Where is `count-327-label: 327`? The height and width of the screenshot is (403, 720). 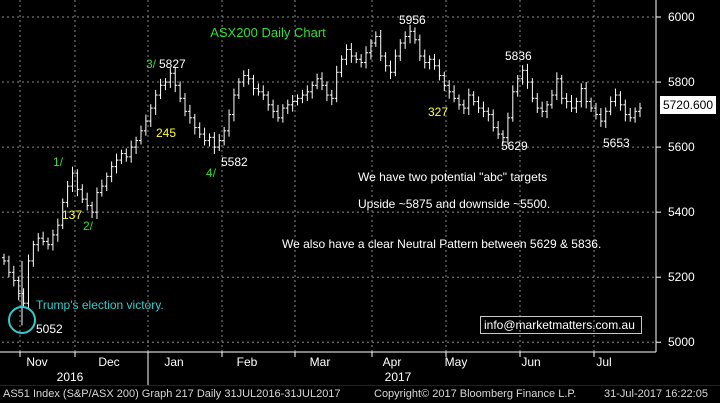 count-327-label: 327 is located at coordinates (438, 112).